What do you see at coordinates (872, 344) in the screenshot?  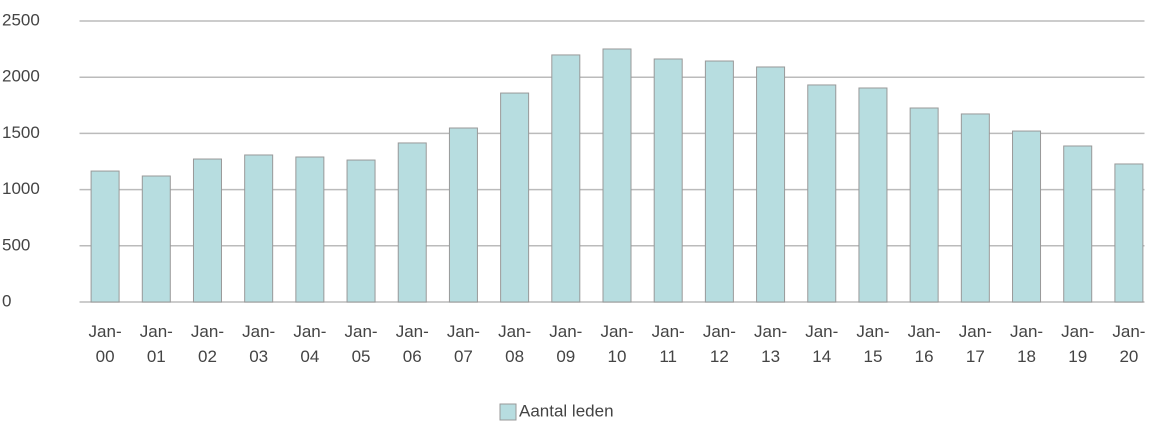 I see `x-tick-label: Jan-15` at bounding box center [872, 344].